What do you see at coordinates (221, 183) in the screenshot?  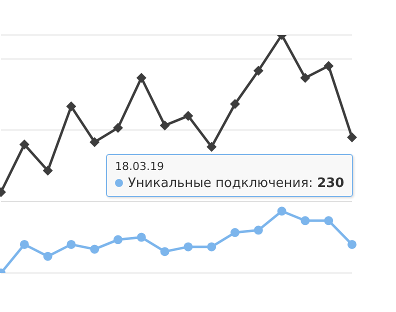 I see `legend-label: Уникальные подключения:` at bounding box center [221, 183].